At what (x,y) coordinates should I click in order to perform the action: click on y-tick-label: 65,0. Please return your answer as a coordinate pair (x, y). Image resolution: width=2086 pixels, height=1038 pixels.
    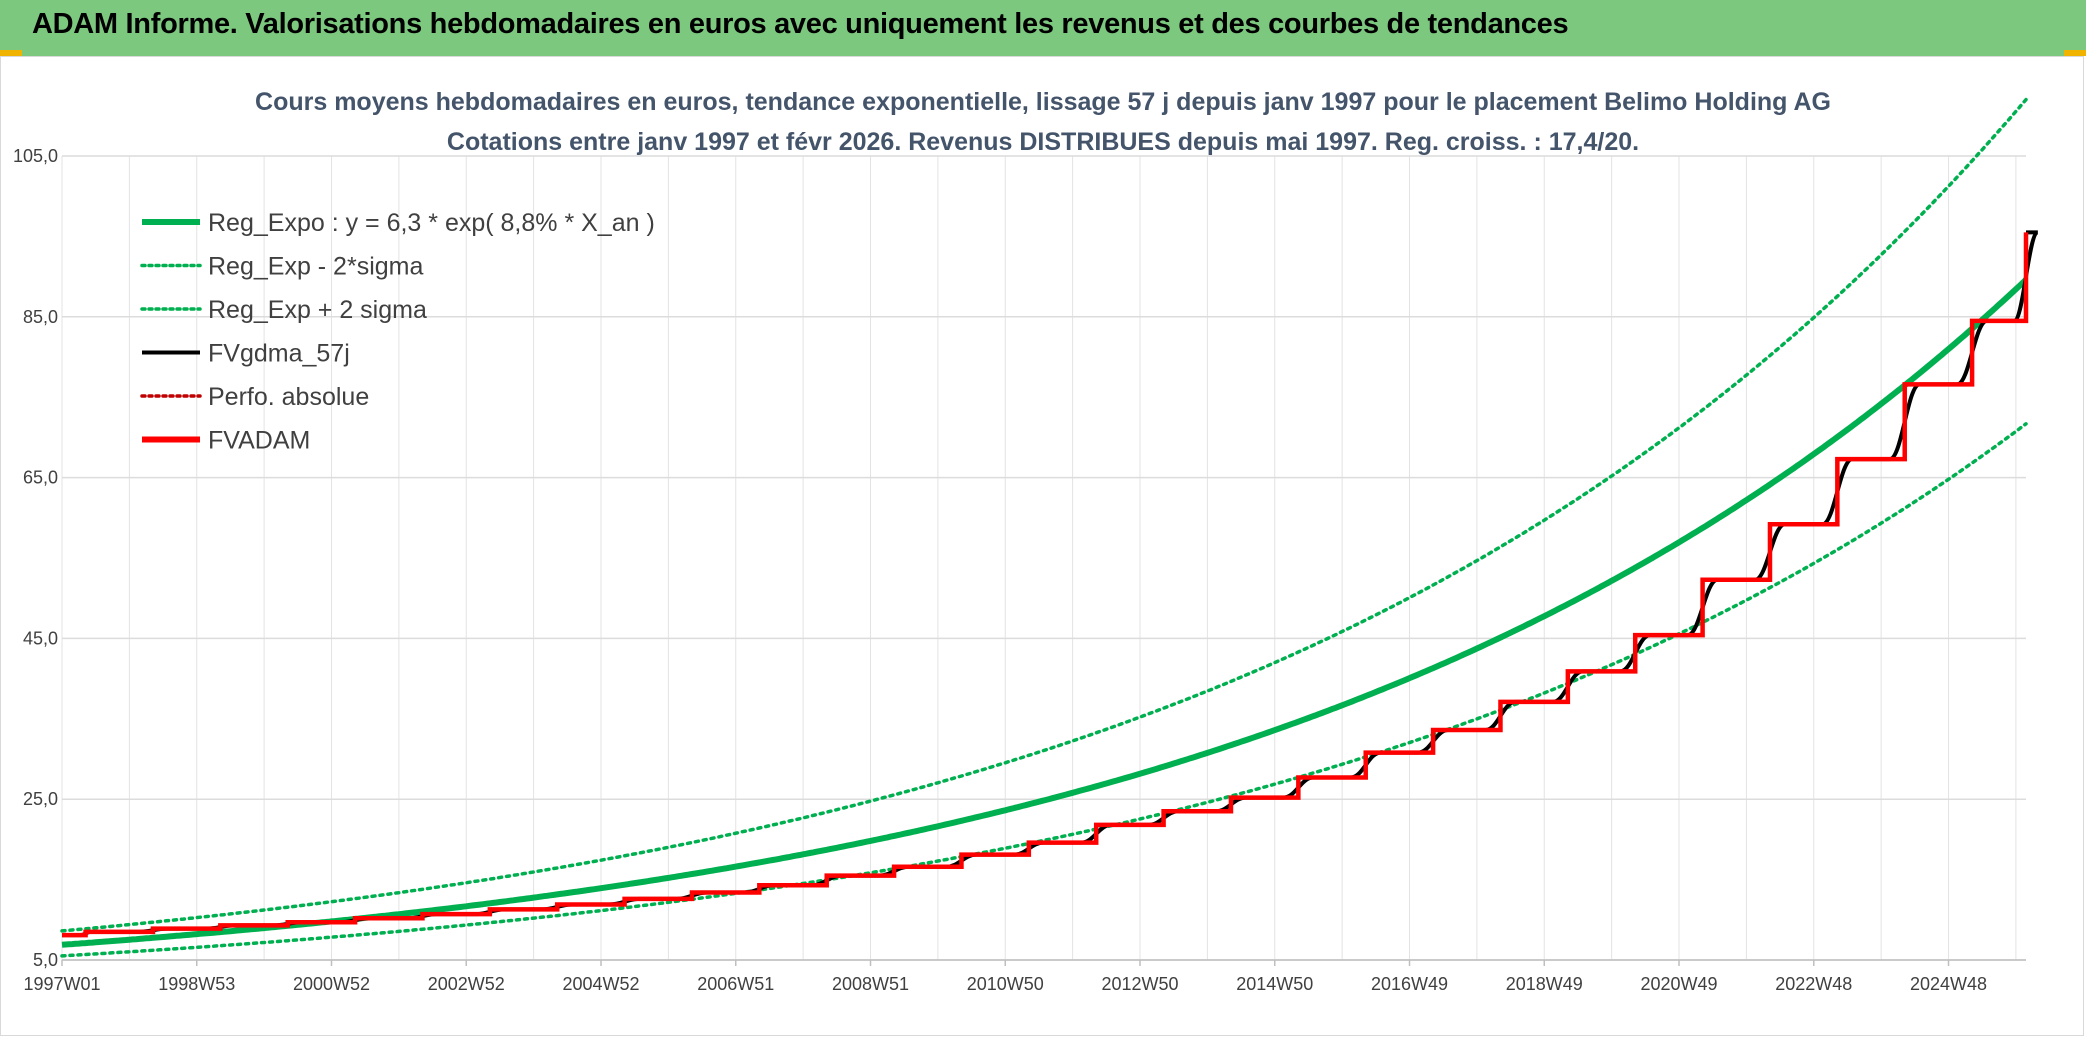
    Looking at the image, I should click on (40, 478).